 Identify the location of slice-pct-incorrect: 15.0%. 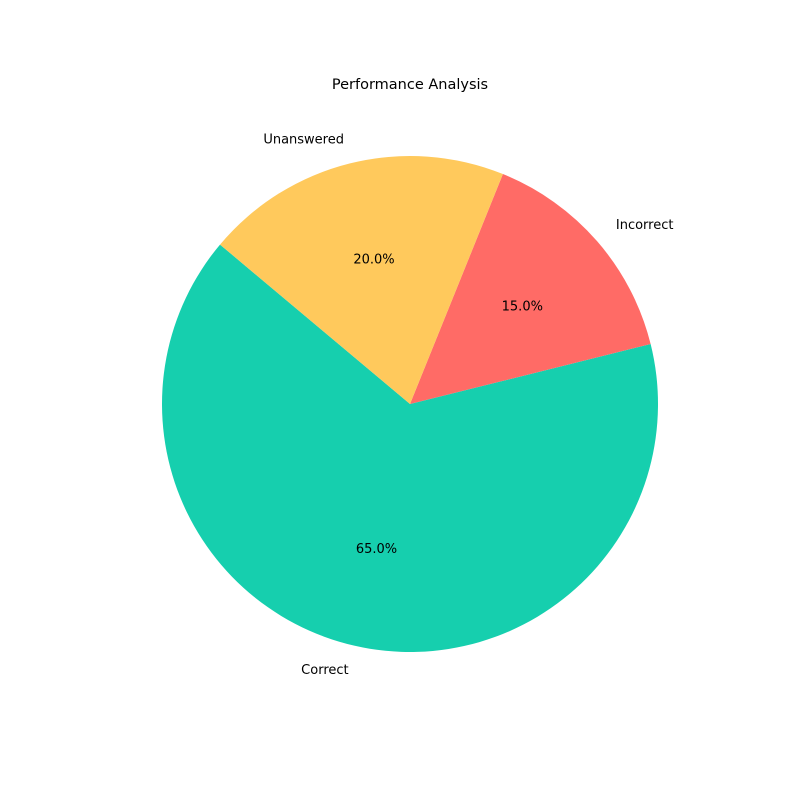
(522, 306).